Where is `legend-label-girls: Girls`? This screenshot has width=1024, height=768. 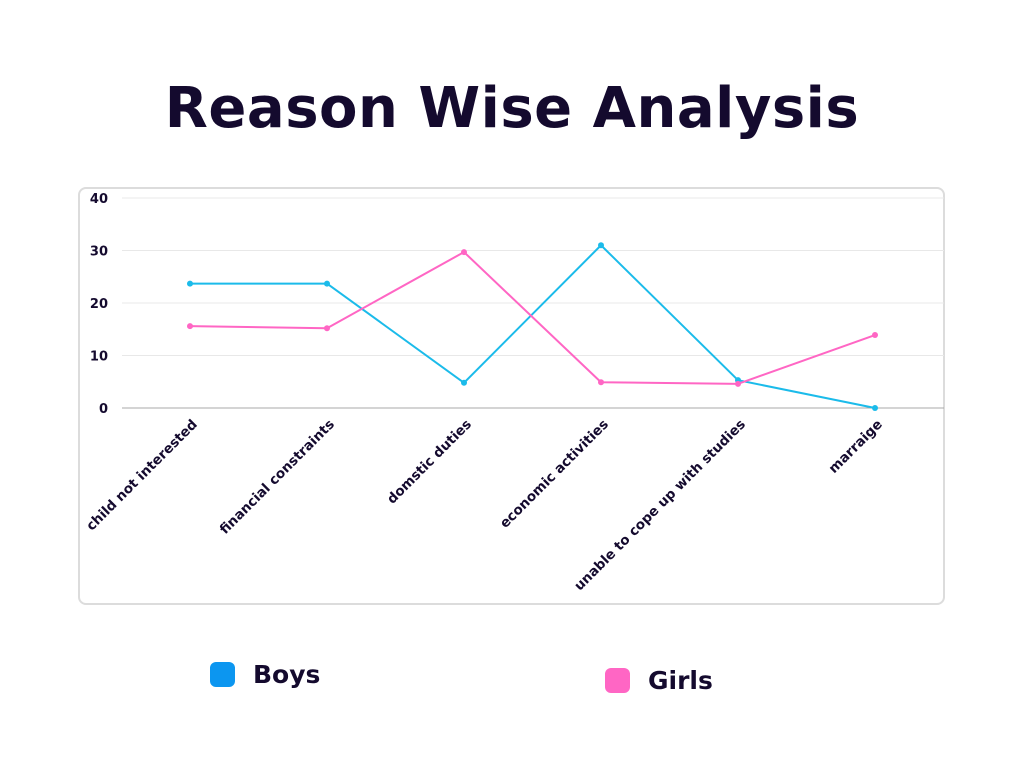 legend-label-girls: Girls is located at coordinates (680, 680).